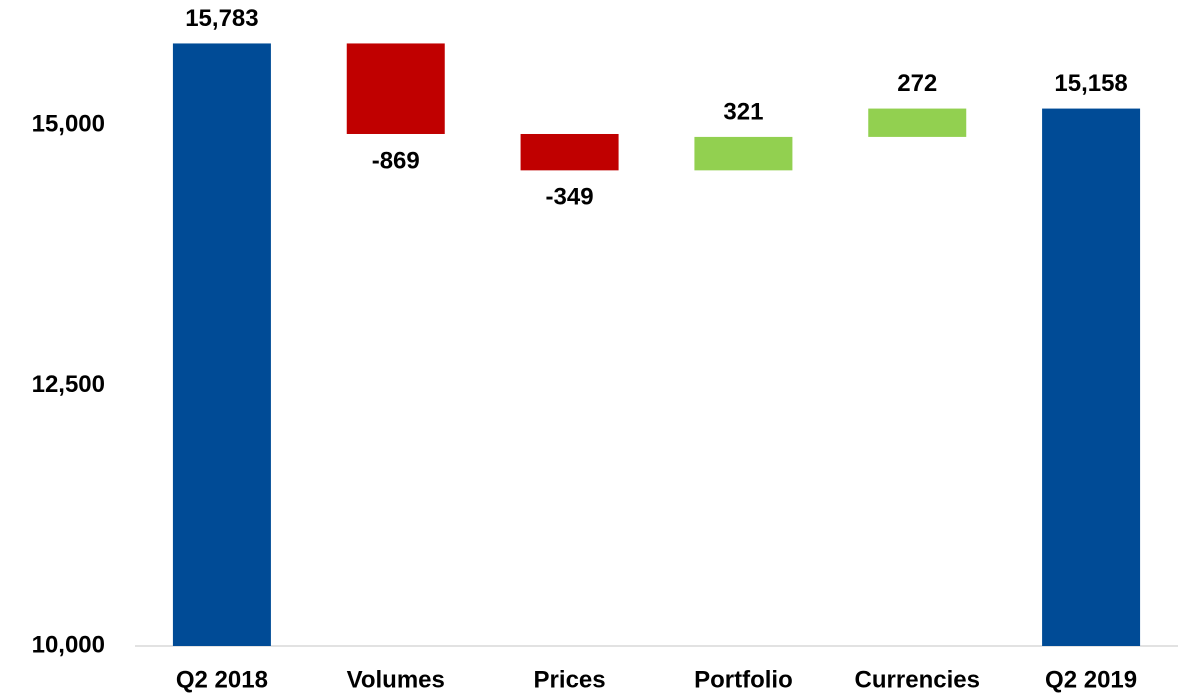 Image resolution: width=1178 pixels, height=699 pixels. Describe the element at coordinates (222, 679) in the screenshot. I see `x-tick-label: Q2 2018` at that location.